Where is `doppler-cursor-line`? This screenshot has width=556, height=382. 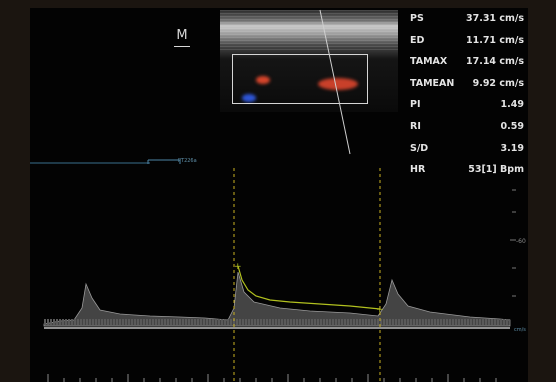 doppler-cursor-line is located at coordinates (335, 82).